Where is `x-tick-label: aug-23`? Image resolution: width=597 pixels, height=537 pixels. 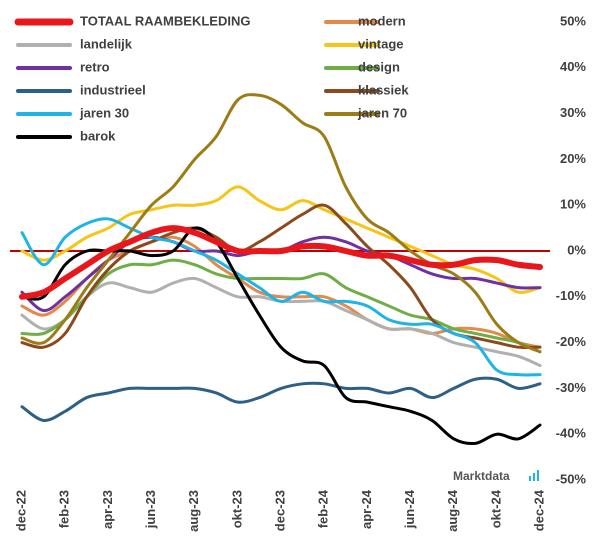 x-tick-label: aug-23 is located at coordinates (193, 511).